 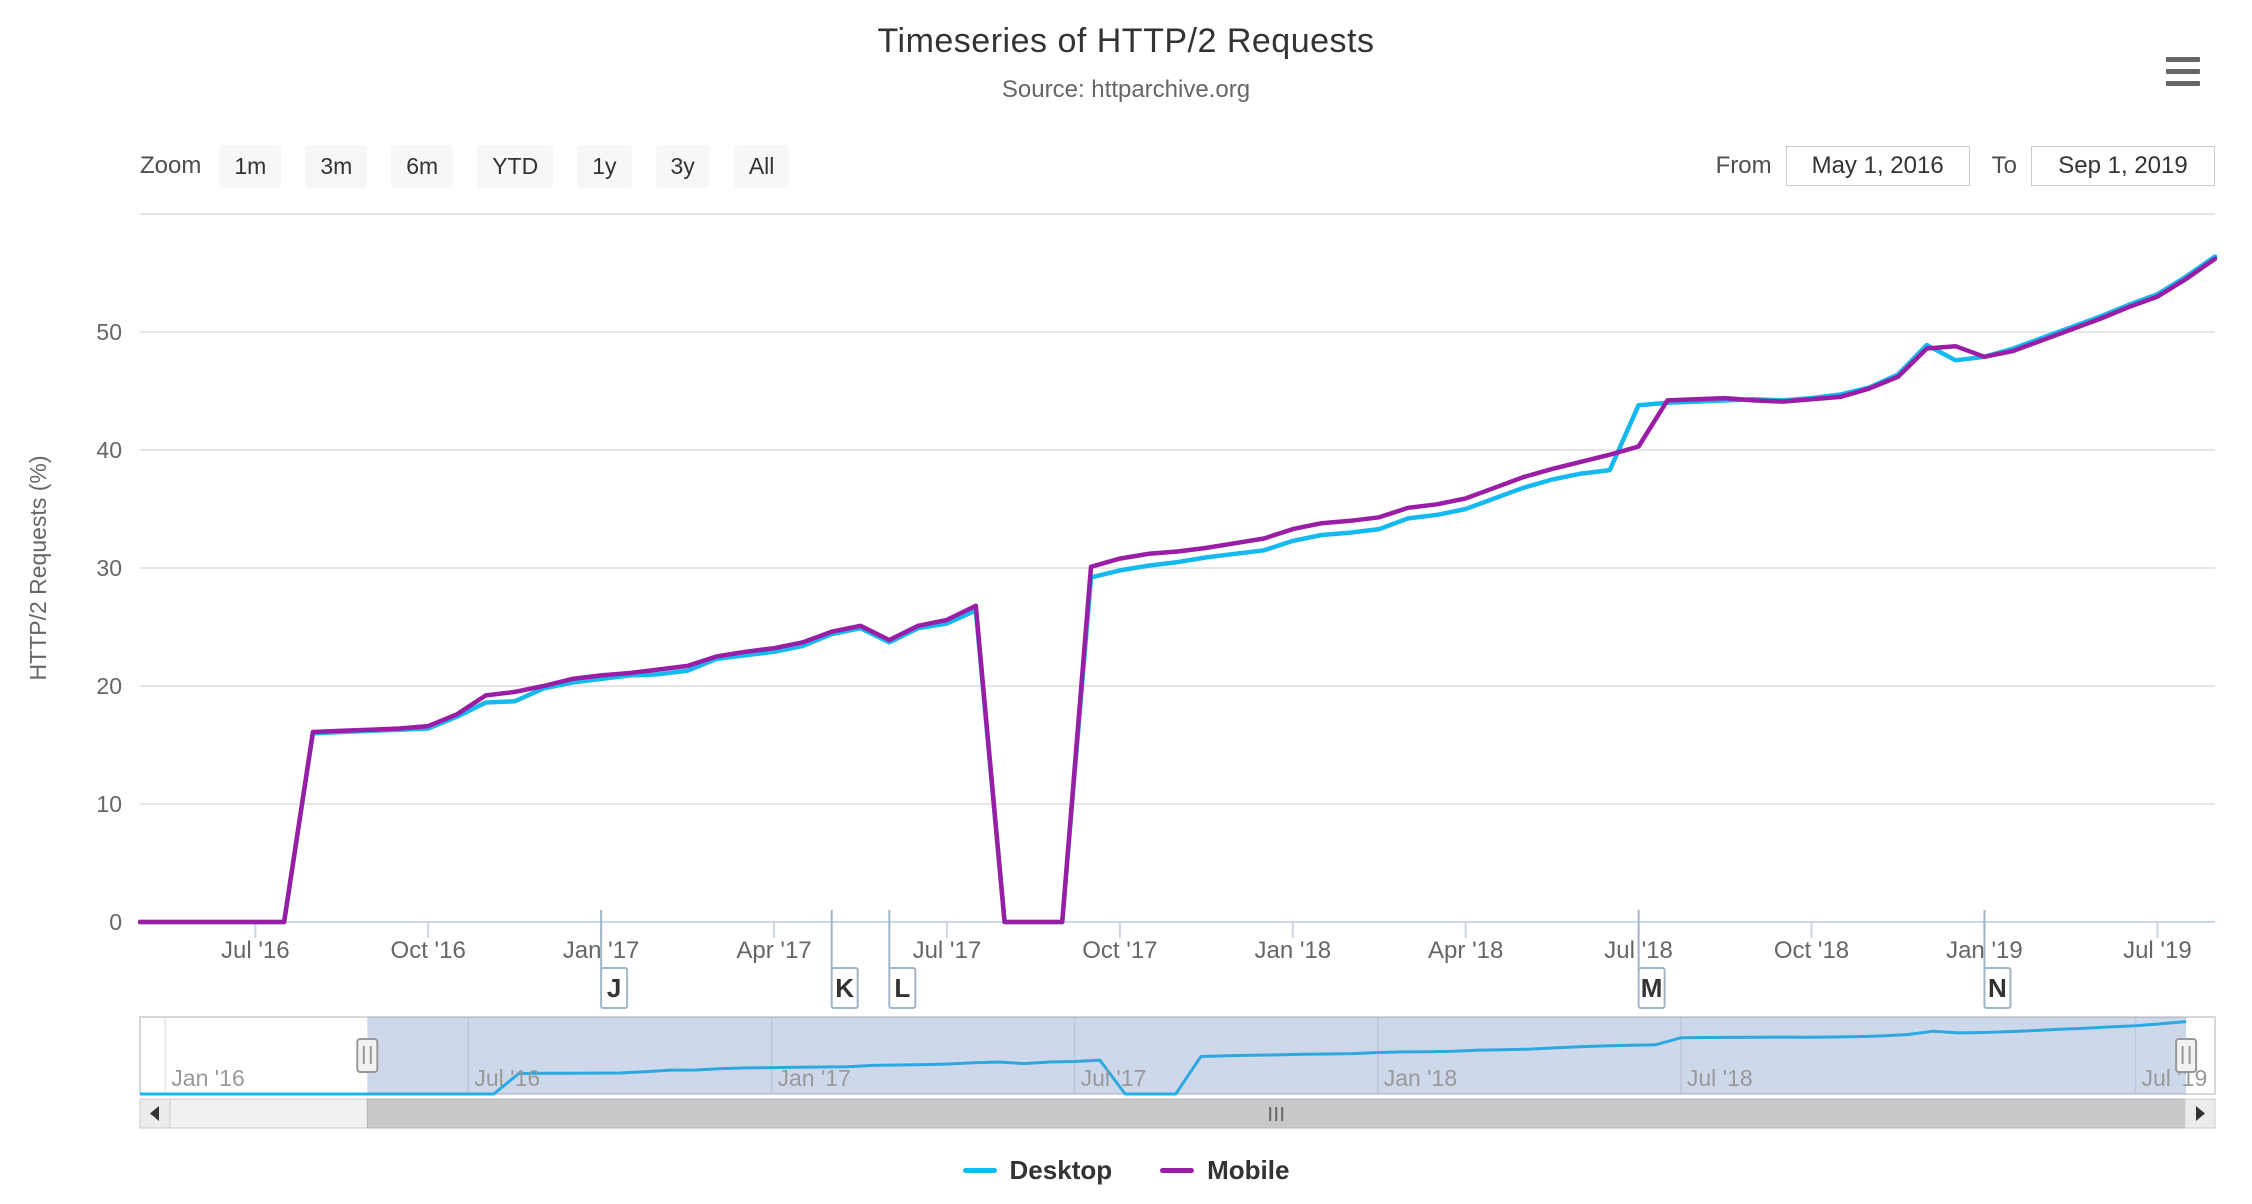 I want to click on left-arrow-icon, so click(x=154, y=1113).